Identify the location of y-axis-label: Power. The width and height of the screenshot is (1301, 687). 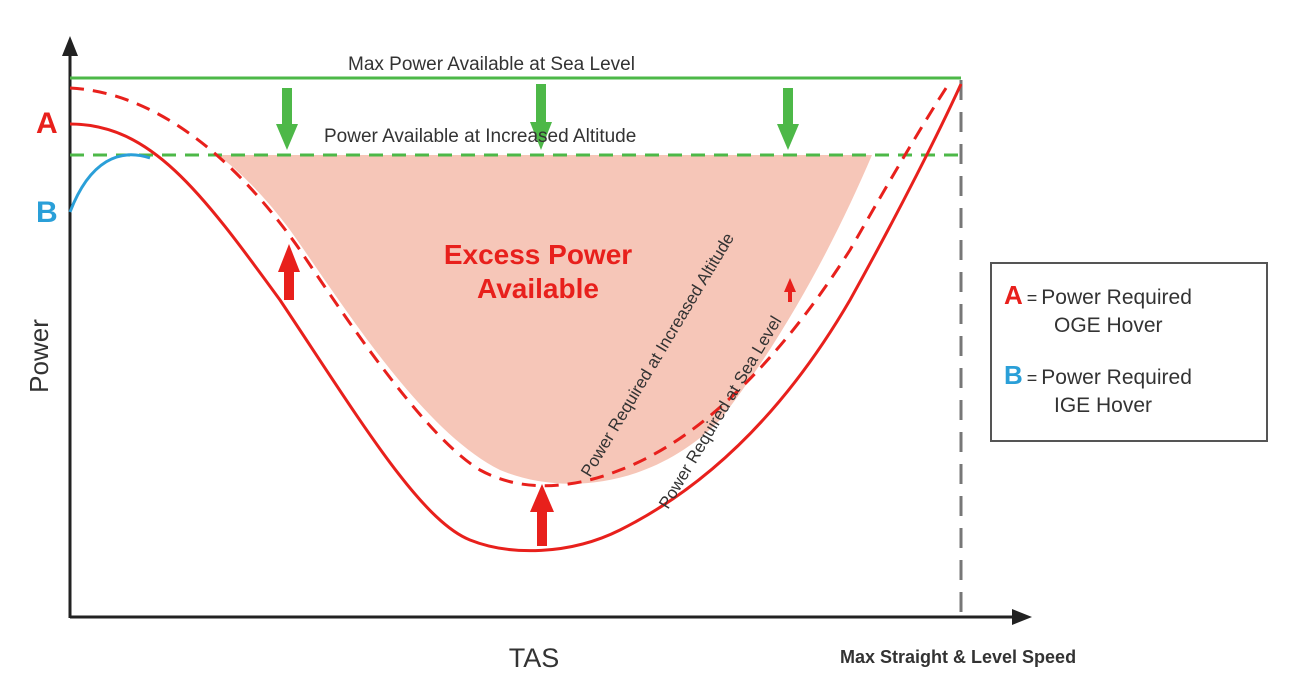
(39, 356).